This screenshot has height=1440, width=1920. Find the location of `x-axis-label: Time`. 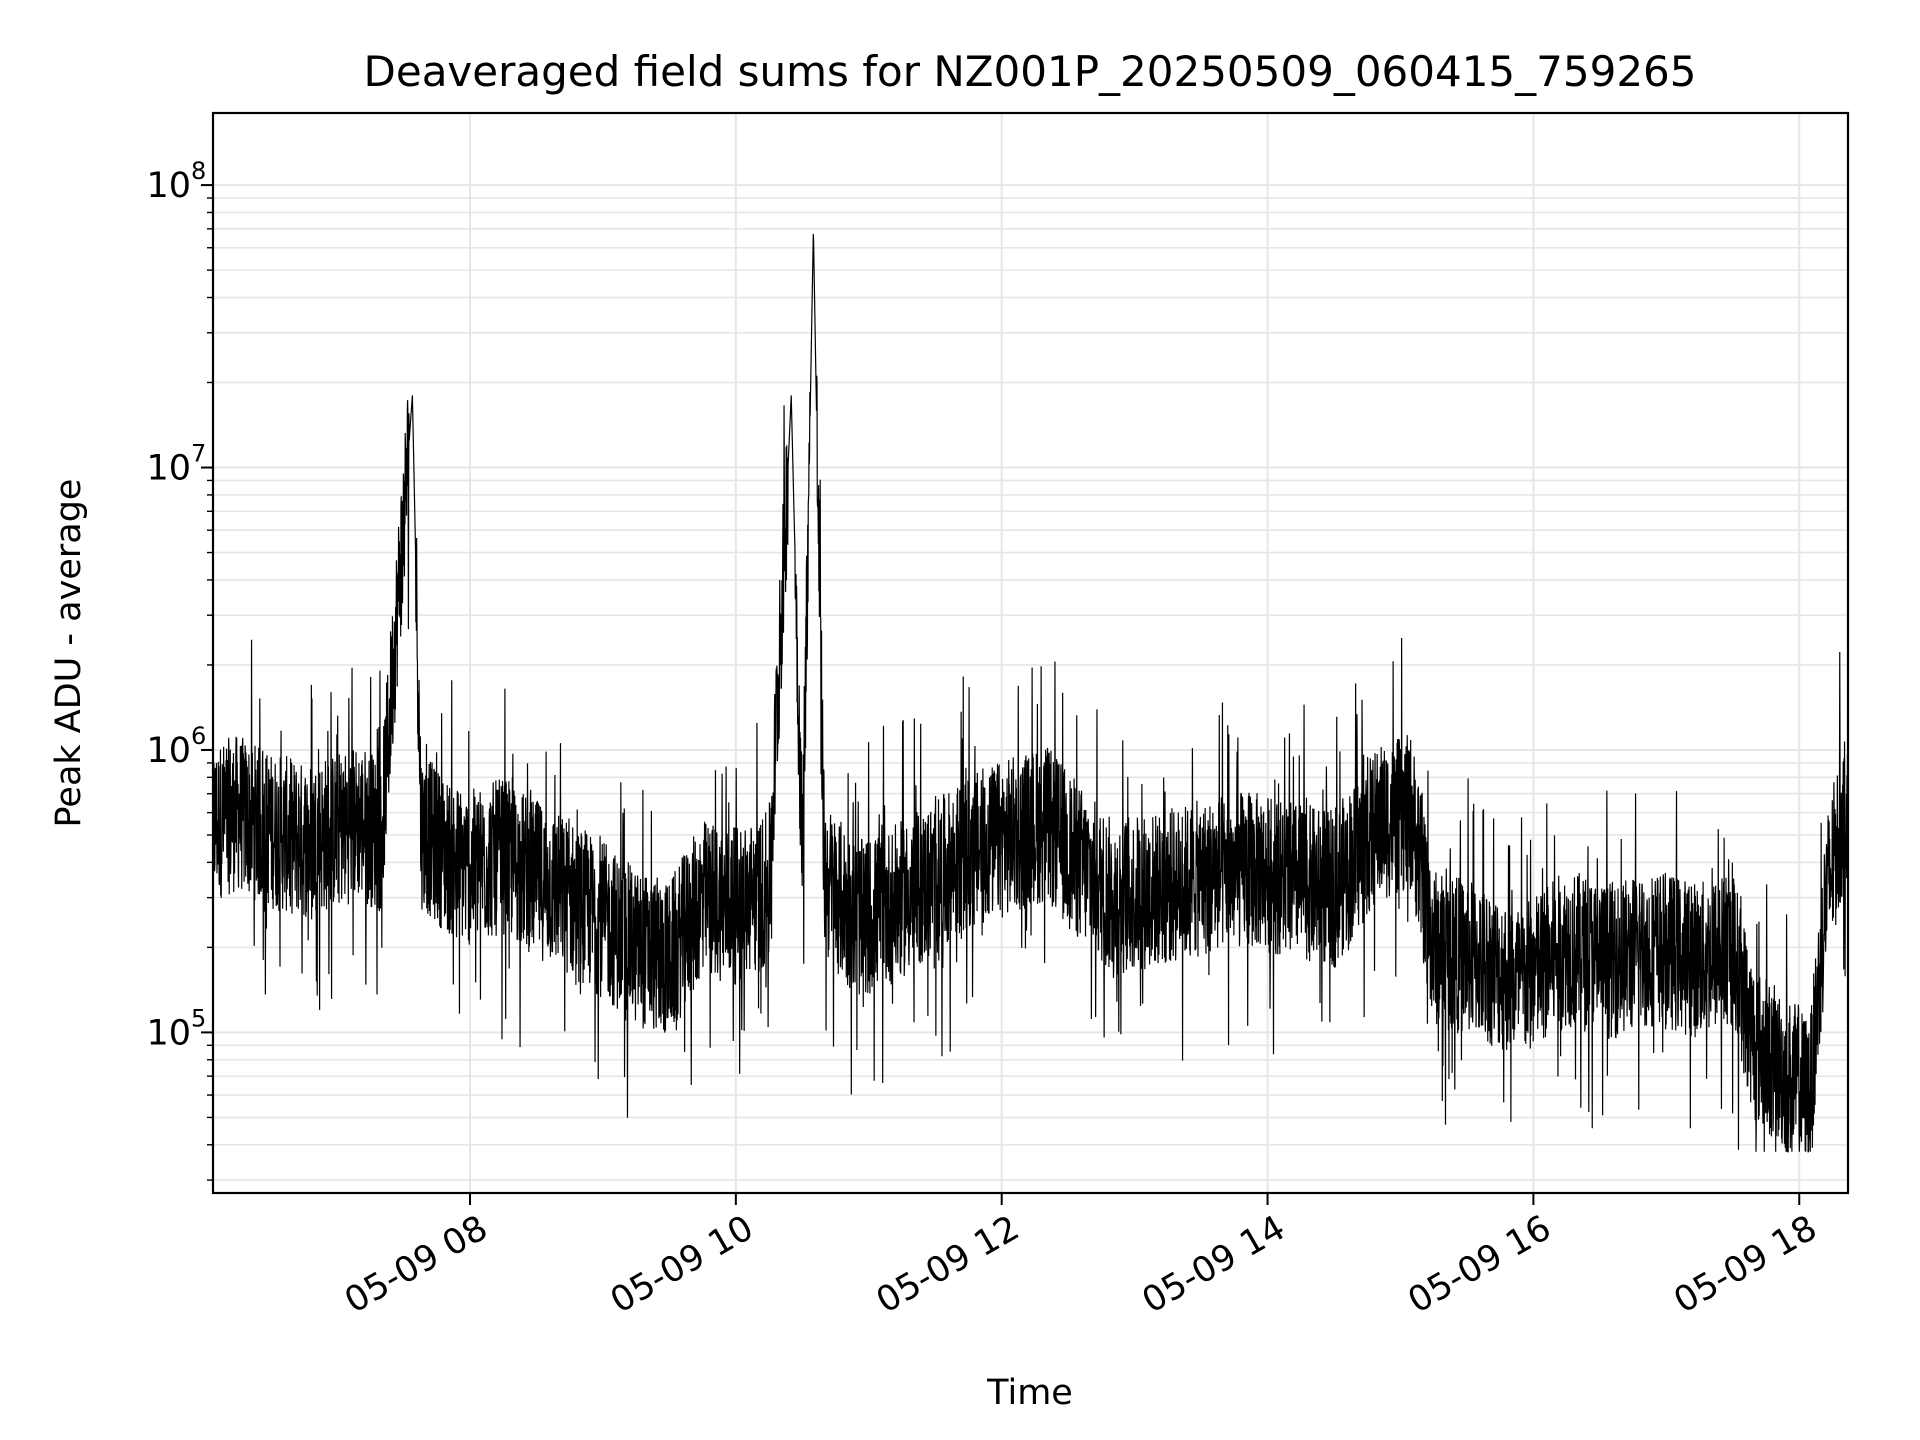

x-axis-label: Time is located at coordinates (1029, 1393).